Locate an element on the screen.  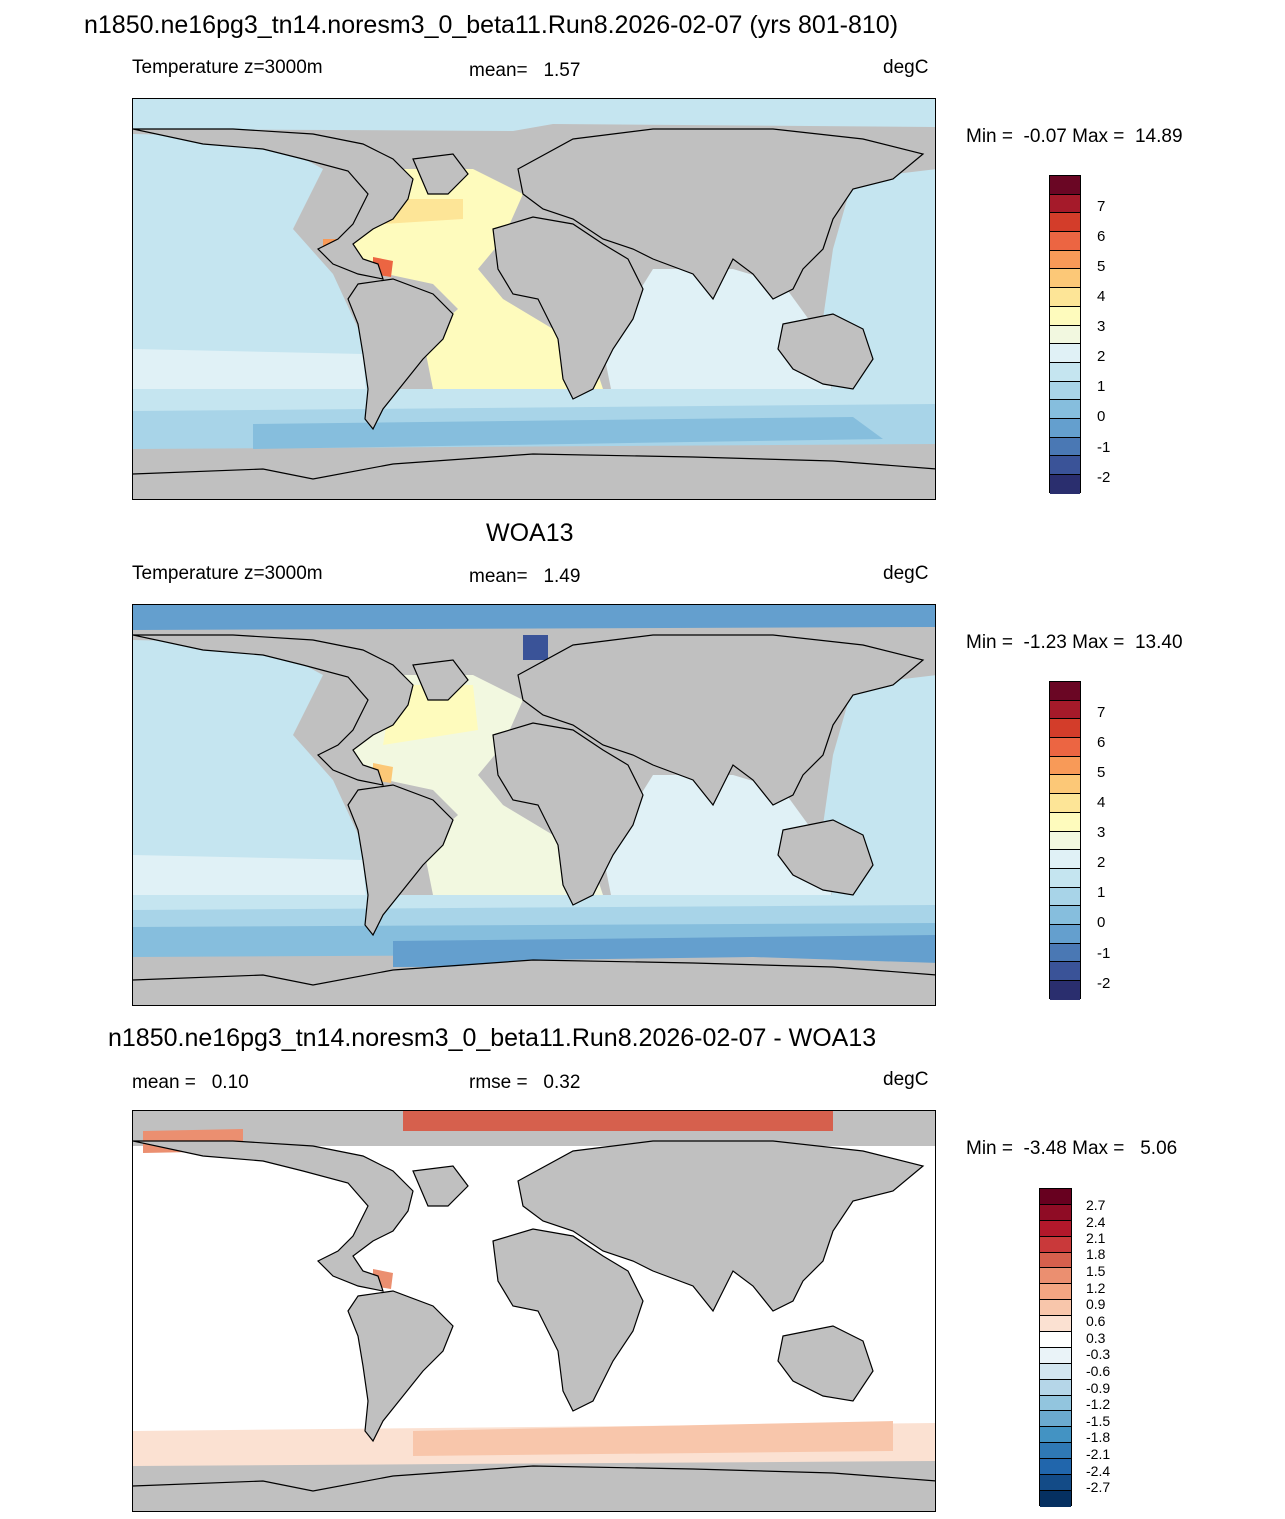
colorbar-tick-label: -1.8 is located at coordinates (1098, 1437).